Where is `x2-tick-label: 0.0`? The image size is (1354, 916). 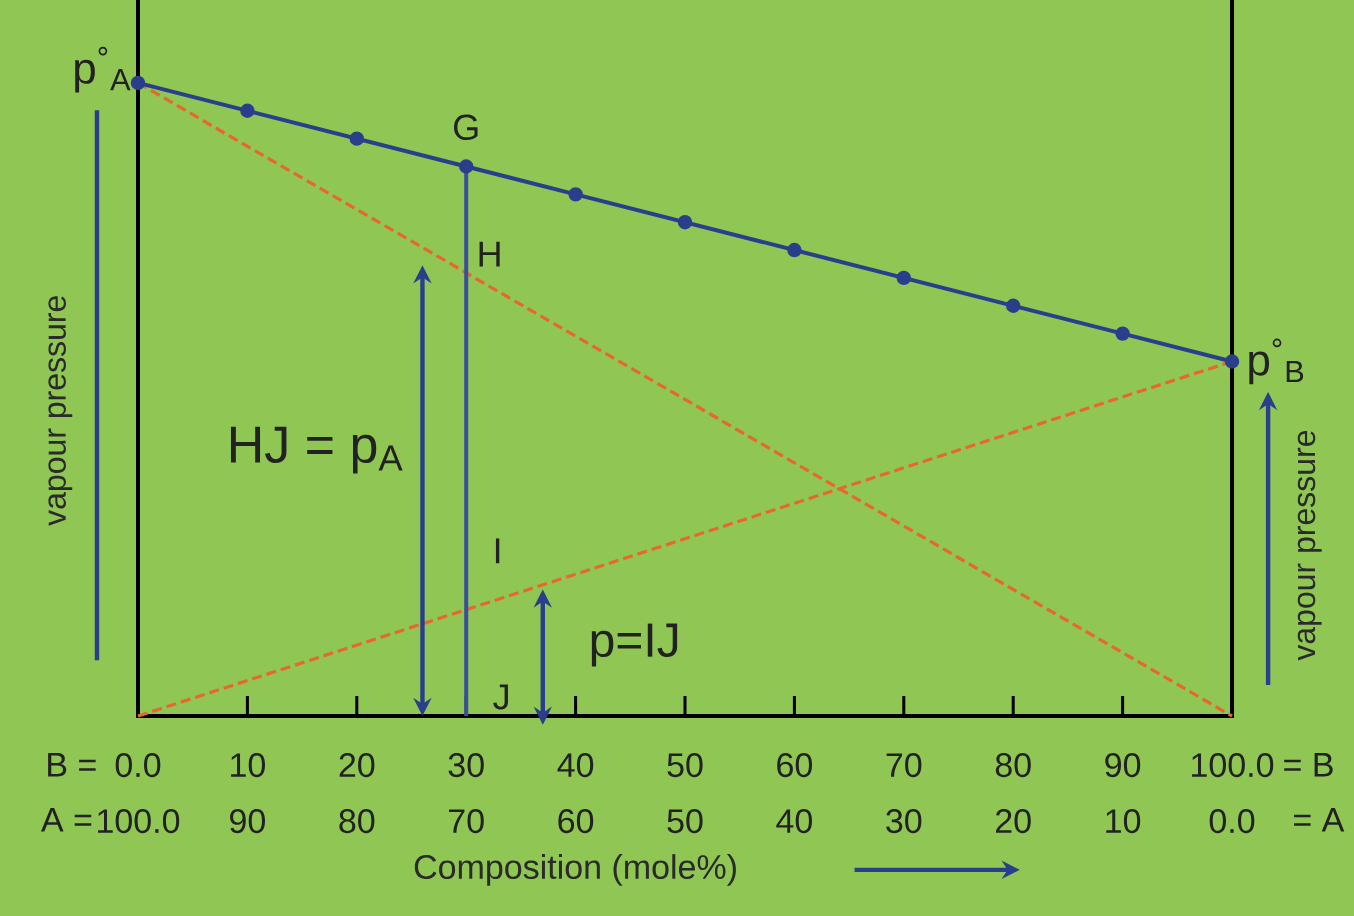
x2-tick-label: 0.0 is located at coordinates (1232, 821).